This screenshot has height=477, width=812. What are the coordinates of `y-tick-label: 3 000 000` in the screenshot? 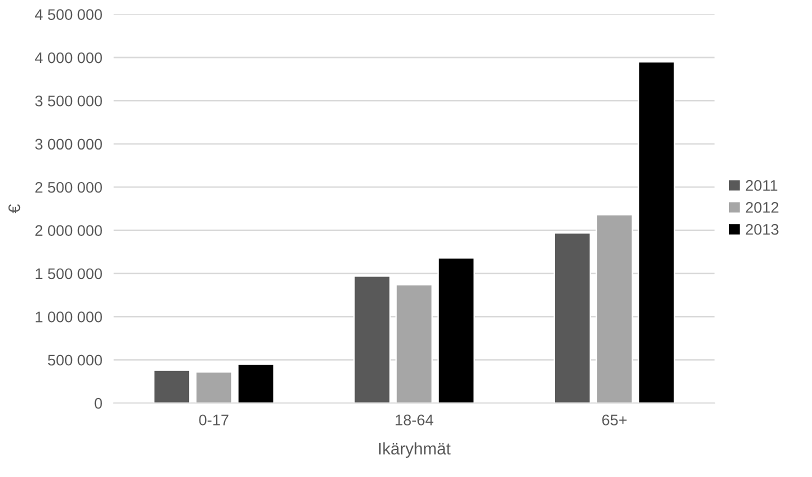 It's located at (68, 144).